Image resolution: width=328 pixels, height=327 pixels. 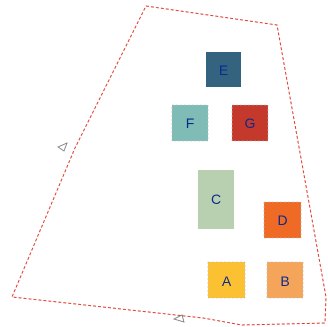 I want to click on block-f: F, so click(x=190, y=123).